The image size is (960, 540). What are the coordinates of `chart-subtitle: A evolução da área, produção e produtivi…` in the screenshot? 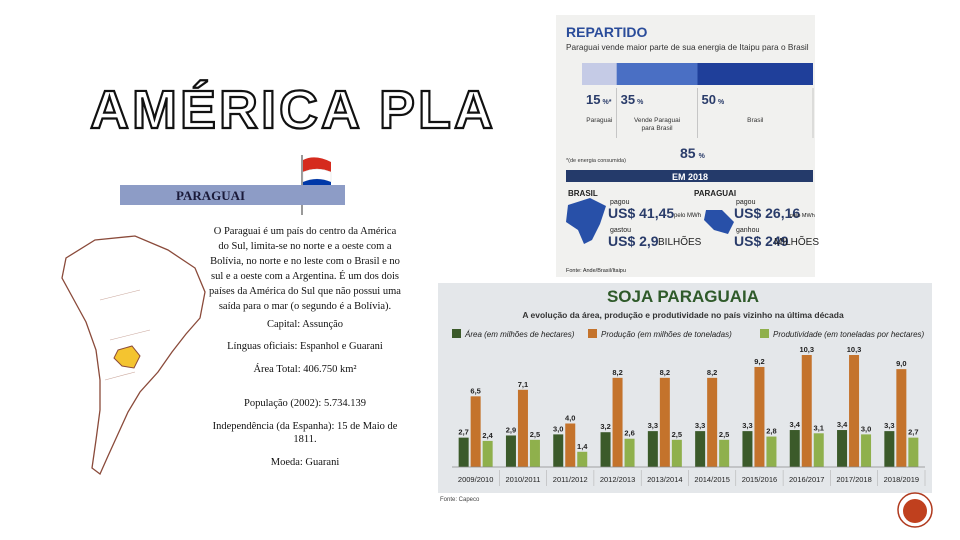 It's located at (683, 315).